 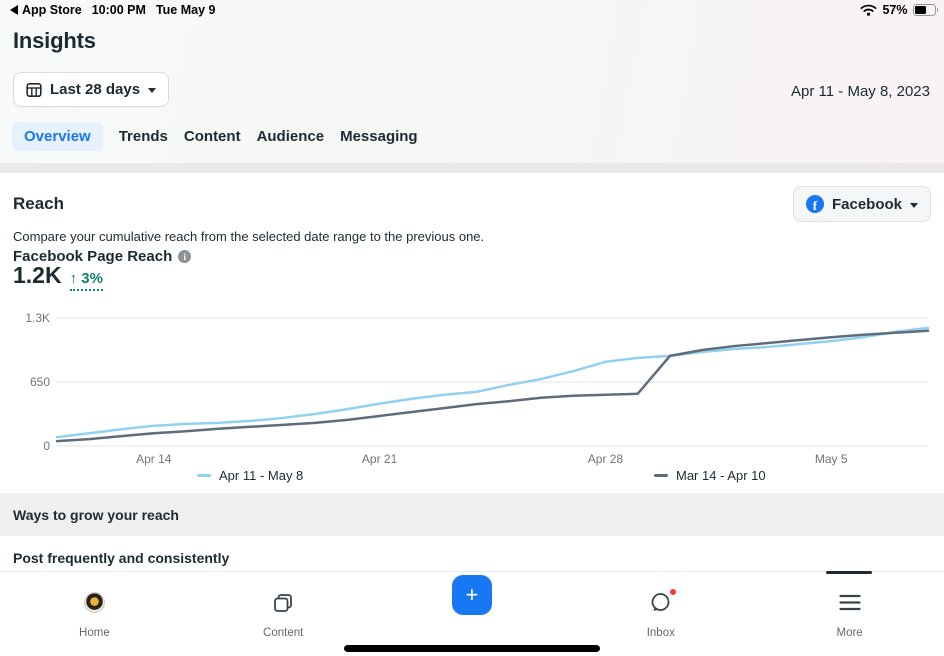 I want to click on tab-messaging: Messaging, so click(x=379, y=136).